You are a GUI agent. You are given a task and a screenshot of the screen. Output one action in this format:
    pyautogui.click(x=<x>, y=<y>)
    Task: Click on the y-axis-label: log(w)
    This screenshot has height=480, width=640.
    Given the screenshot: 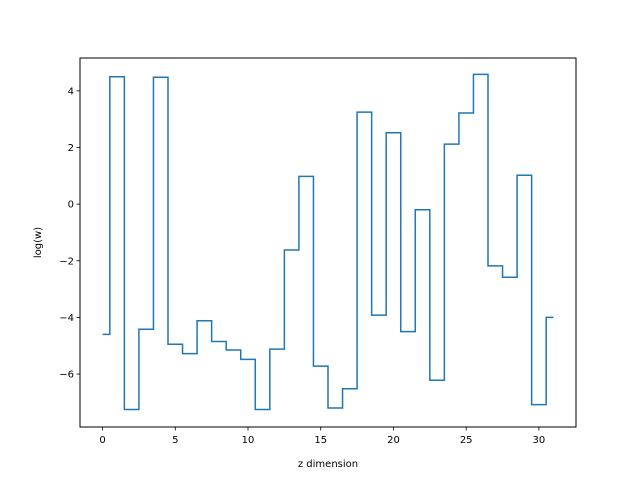 What is the action you would take?
    pyautogui.click(x=38, y=242)
    